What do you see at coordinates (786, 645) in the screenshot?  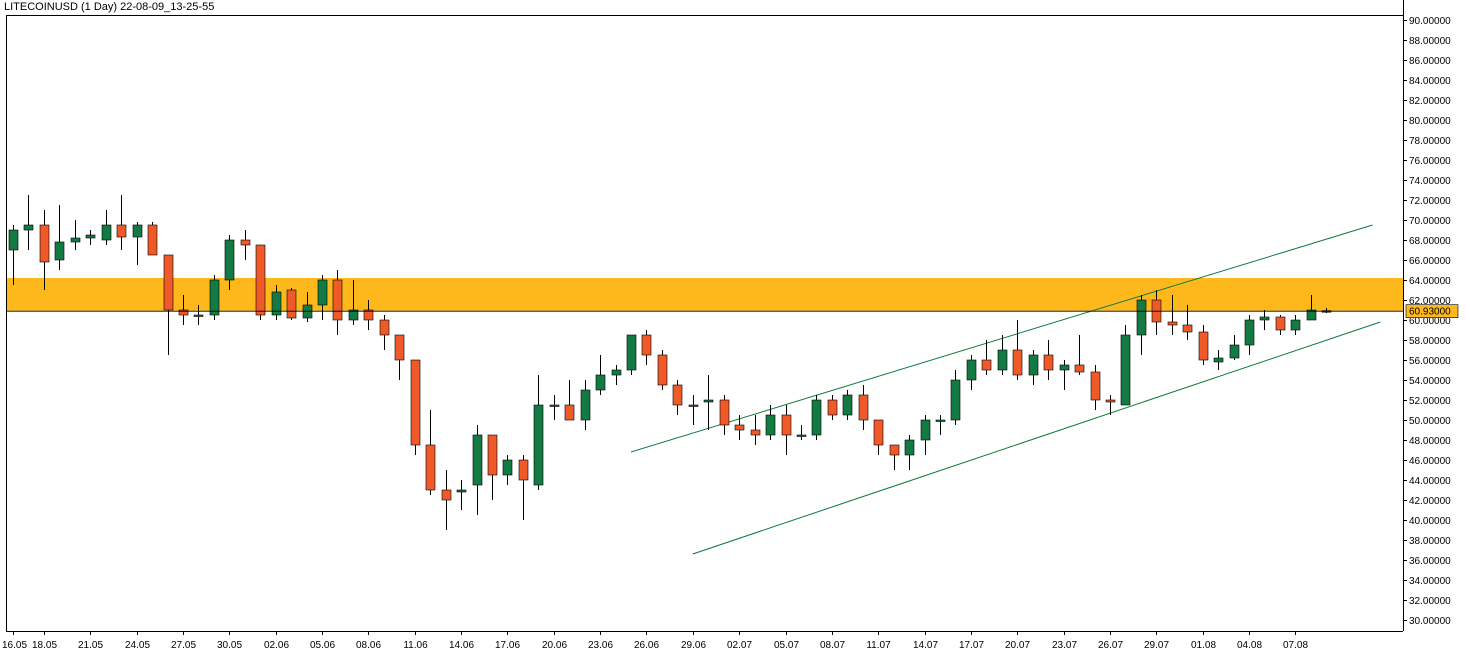 I see `x-tick-label: 05.07` at bounding box center [786, 645].